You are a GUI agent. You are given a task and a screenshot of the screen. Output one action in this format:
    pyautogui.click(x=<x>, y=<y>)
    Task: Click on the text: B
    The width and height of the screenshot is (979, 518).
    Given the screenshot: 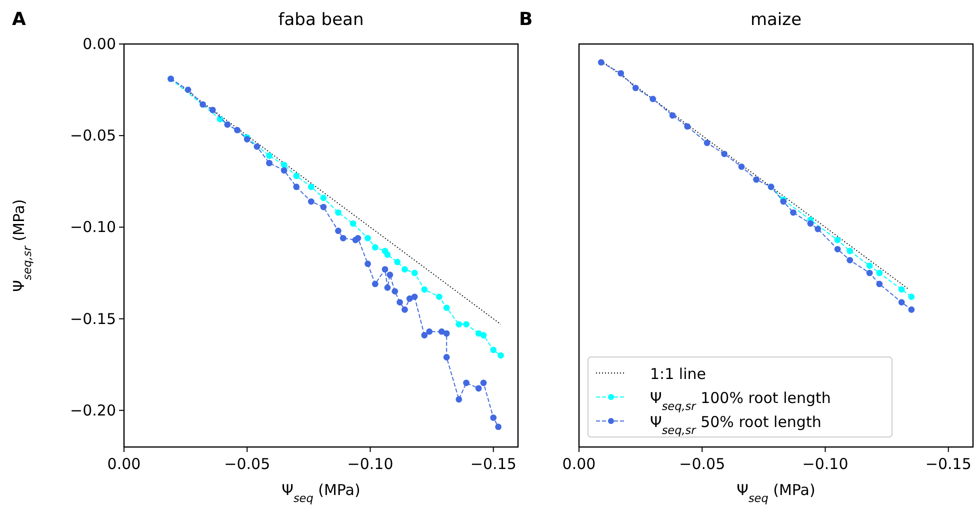 What is the action you would take?
    pyautogui.click(x=526, y=19)
    